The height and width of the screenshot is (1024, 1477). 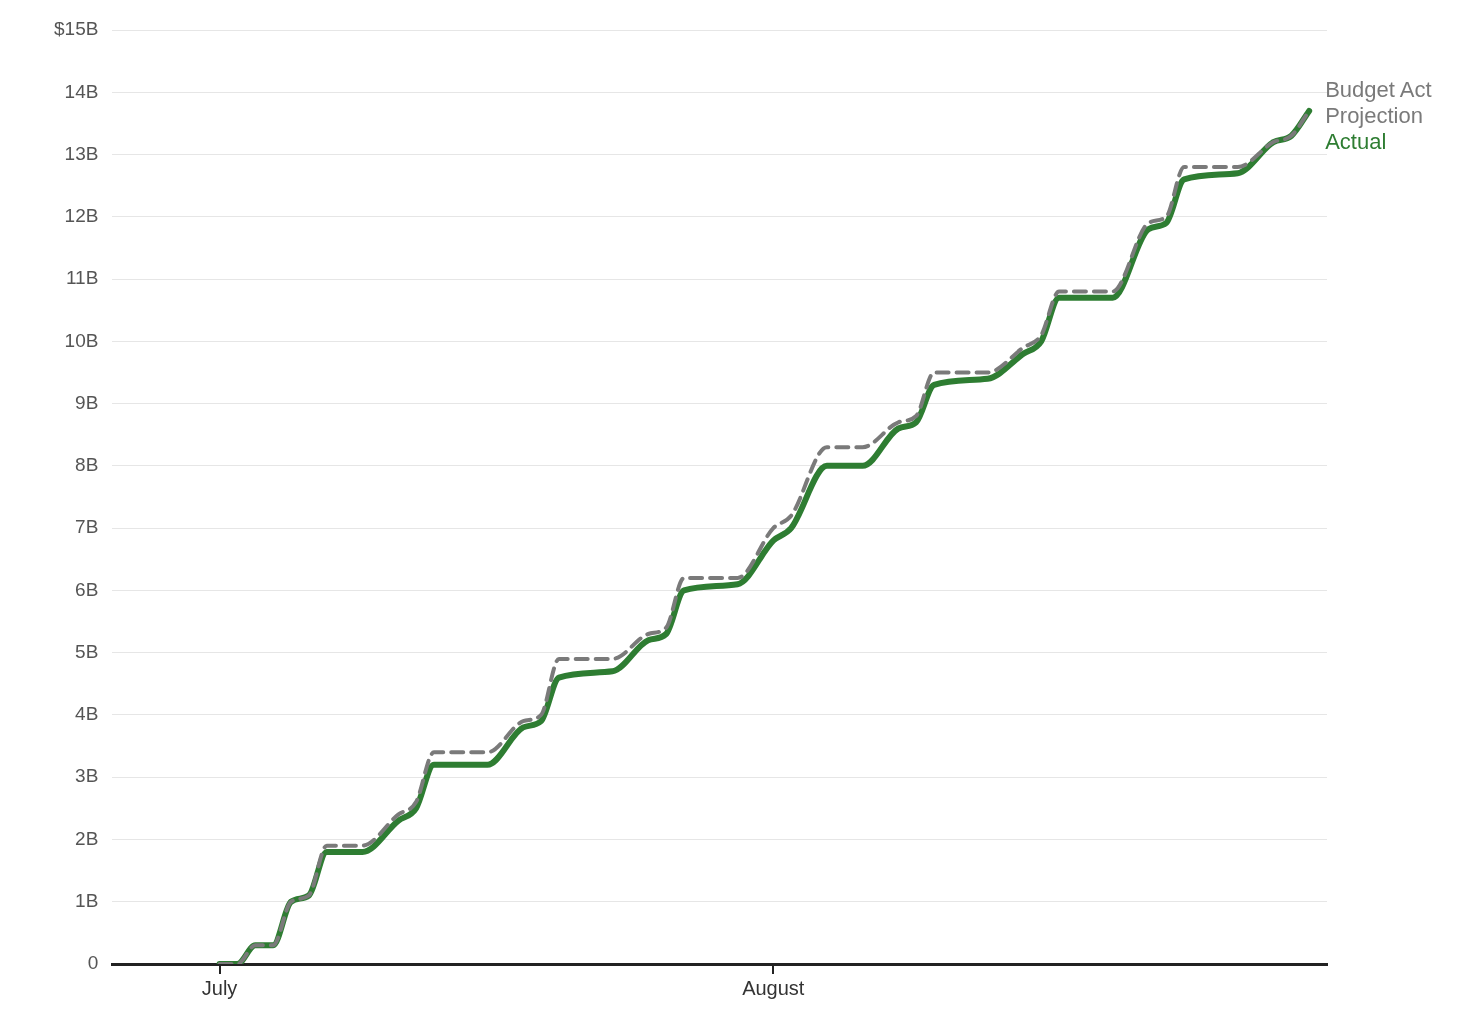 What do you see at coordinates (773, 987) in the screenshot?
I see `x-tick-label: August` at bounding box center [773, 987].